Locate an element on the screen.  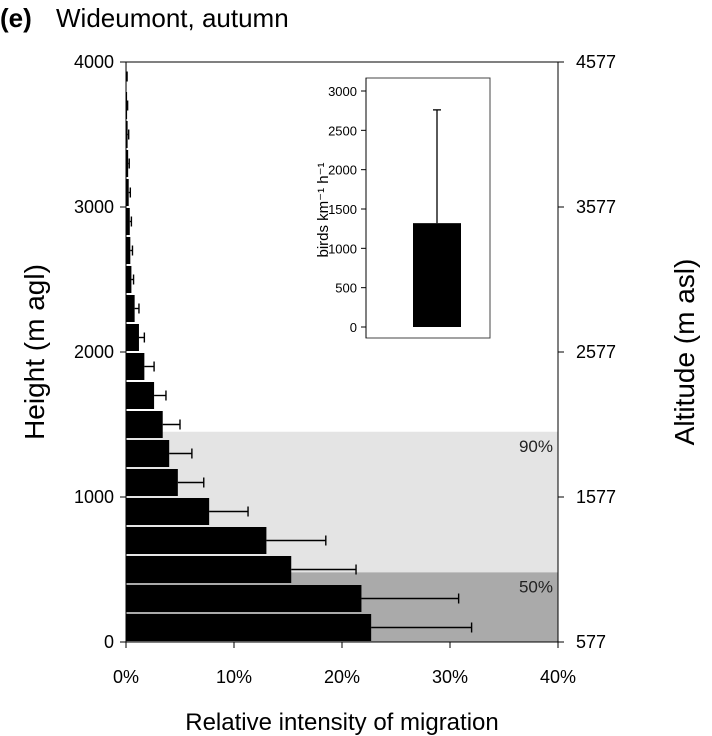
inset-y-tick-label: 500 is located at coordinates (346, 288).